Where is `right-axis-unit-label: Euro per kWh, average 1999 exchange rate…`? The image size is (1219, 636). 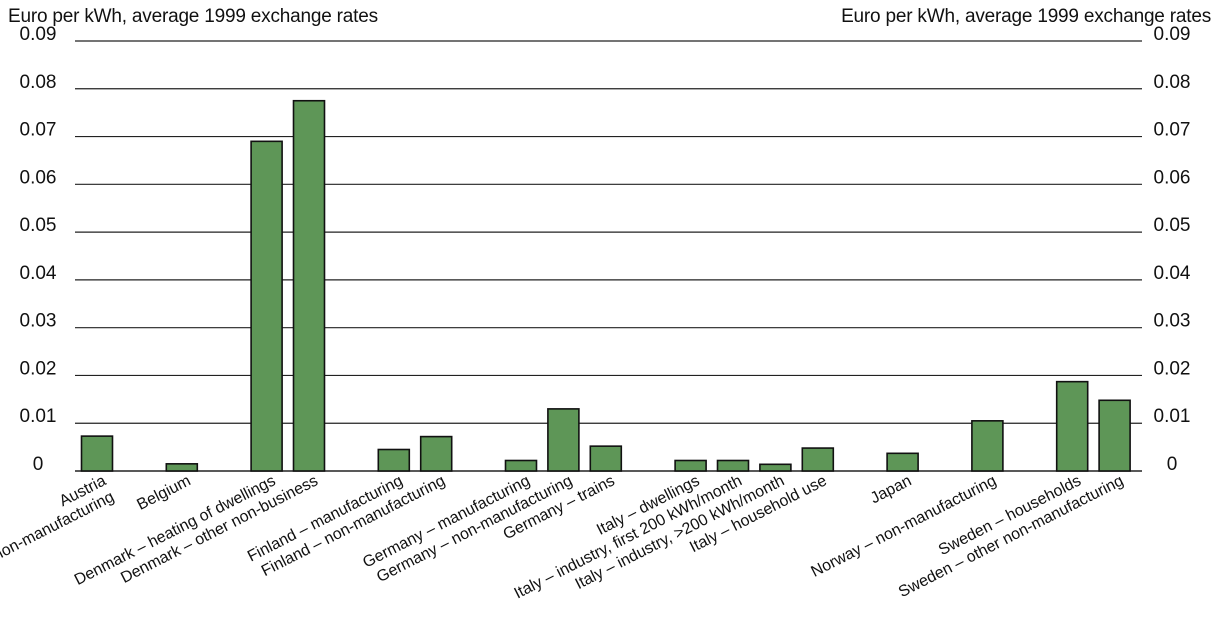
right-axis-unit-label: Euro per kWh, average 1999 exchange rate… is located at coordinates (1026, 16).